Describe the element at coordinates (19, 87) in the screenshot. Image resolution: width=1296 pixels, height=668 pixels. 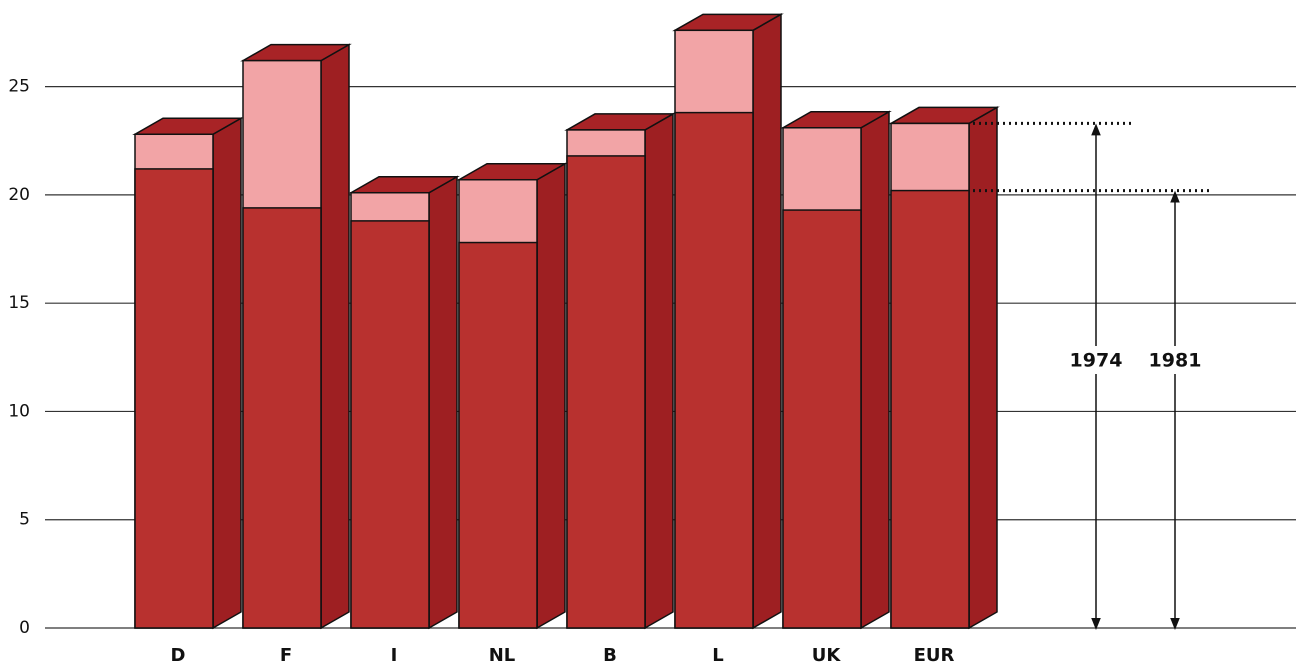
I see `y-tick-label: 25` at that location.